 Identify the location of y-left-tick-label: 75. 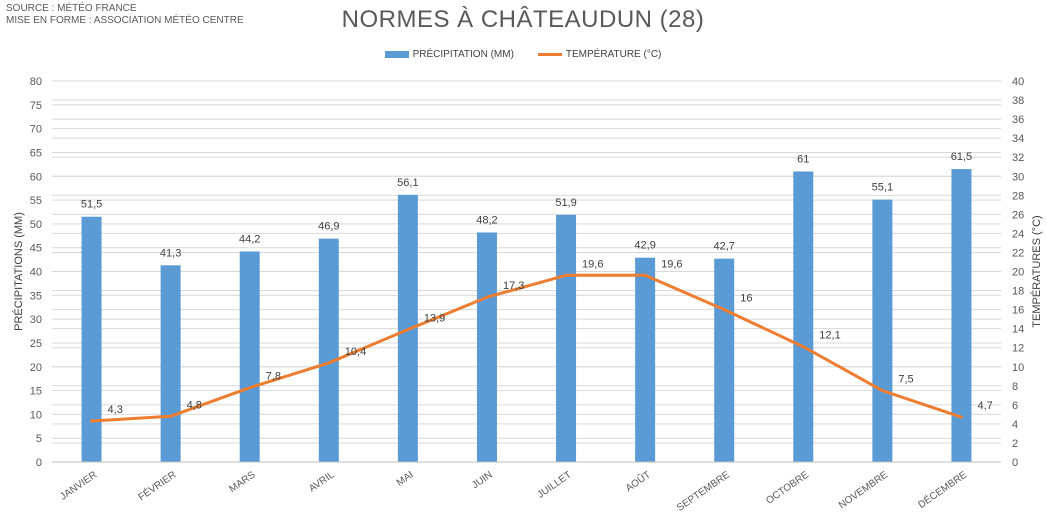
(36, 106).